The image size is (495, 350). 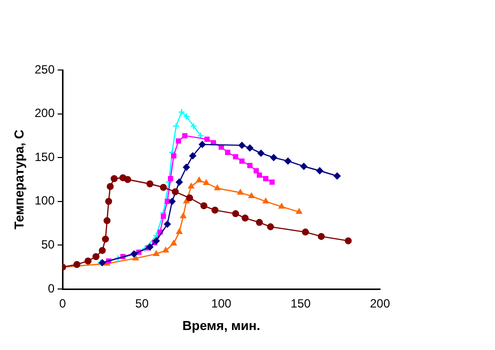 I want to click on x-tick-label: 100, so click(x=221, y=303).